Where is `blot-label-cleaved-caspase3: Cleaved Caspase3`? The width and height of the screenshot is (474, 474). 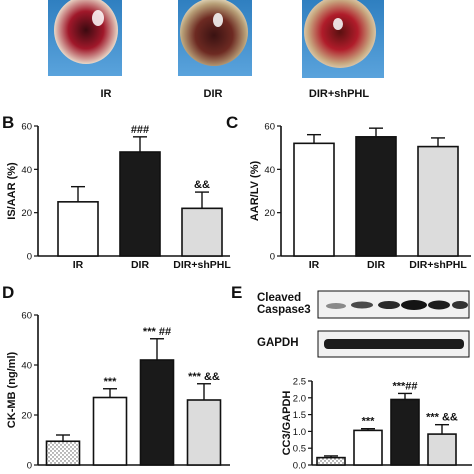 blot-label-cleaved-caspase3: Cleaved Caspase3 is located at coordinates (284, 304).